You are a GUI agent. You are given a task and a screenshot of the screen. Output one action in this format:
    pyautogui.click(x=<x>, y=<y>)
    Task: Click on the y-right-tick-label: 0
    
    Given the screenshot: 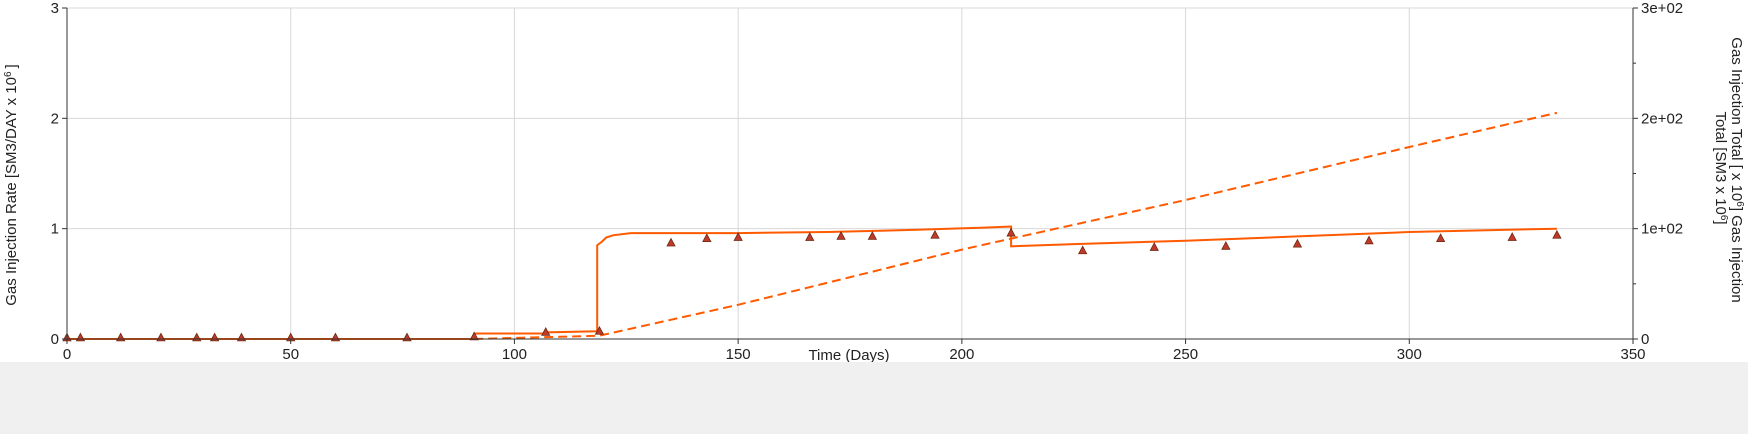 What is the action you would take?
    pyautogui.click(x=1645, y=339)
    